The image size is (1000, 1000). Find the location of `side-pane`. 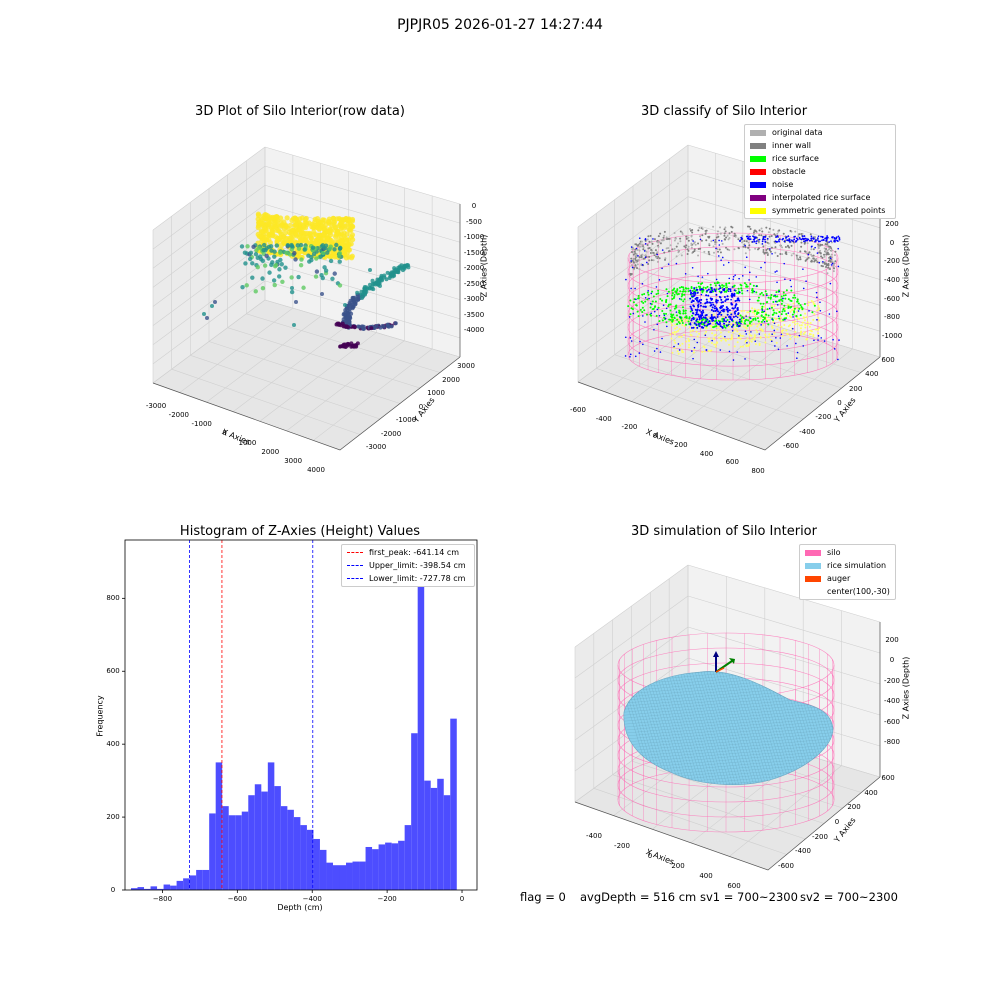

side-pane is located at coordinates (633, 263).